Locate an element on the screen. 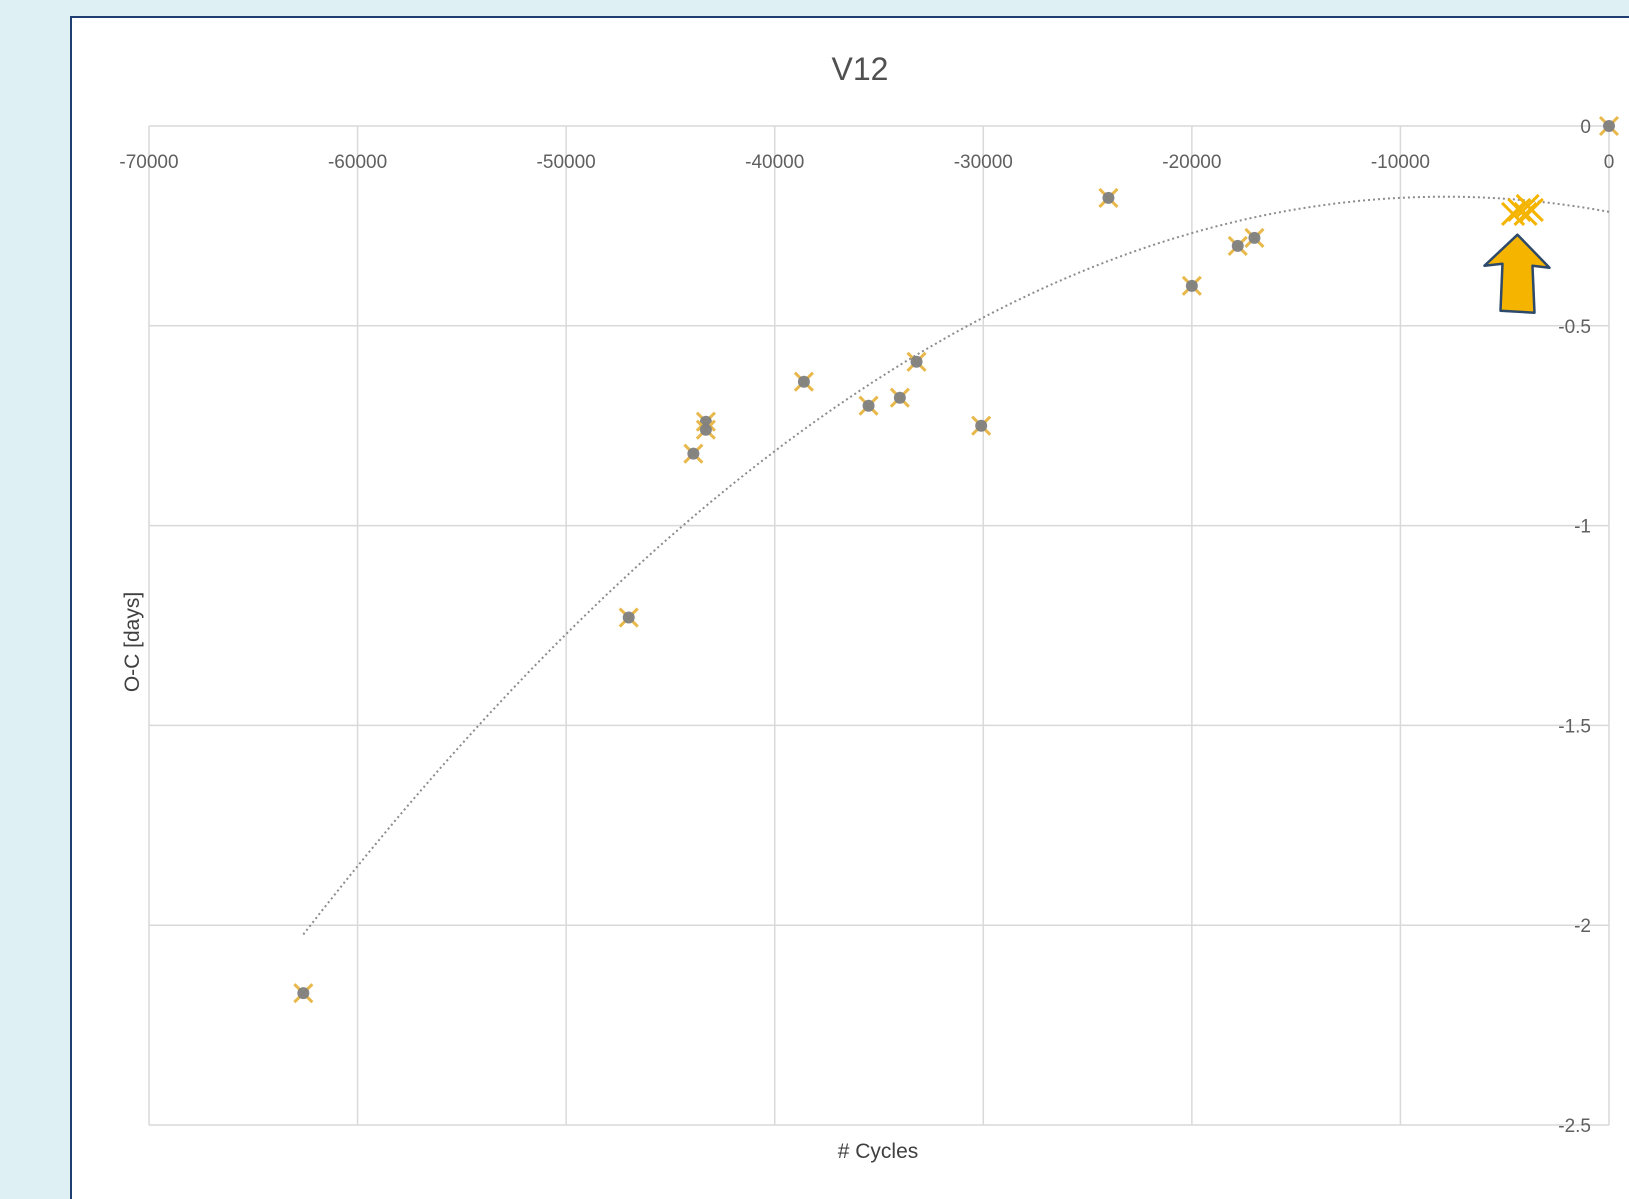 The height and width of the screenshot is (1199, 1629). y-tick-label: -2.5 is located at coordinates (1574, 1126).